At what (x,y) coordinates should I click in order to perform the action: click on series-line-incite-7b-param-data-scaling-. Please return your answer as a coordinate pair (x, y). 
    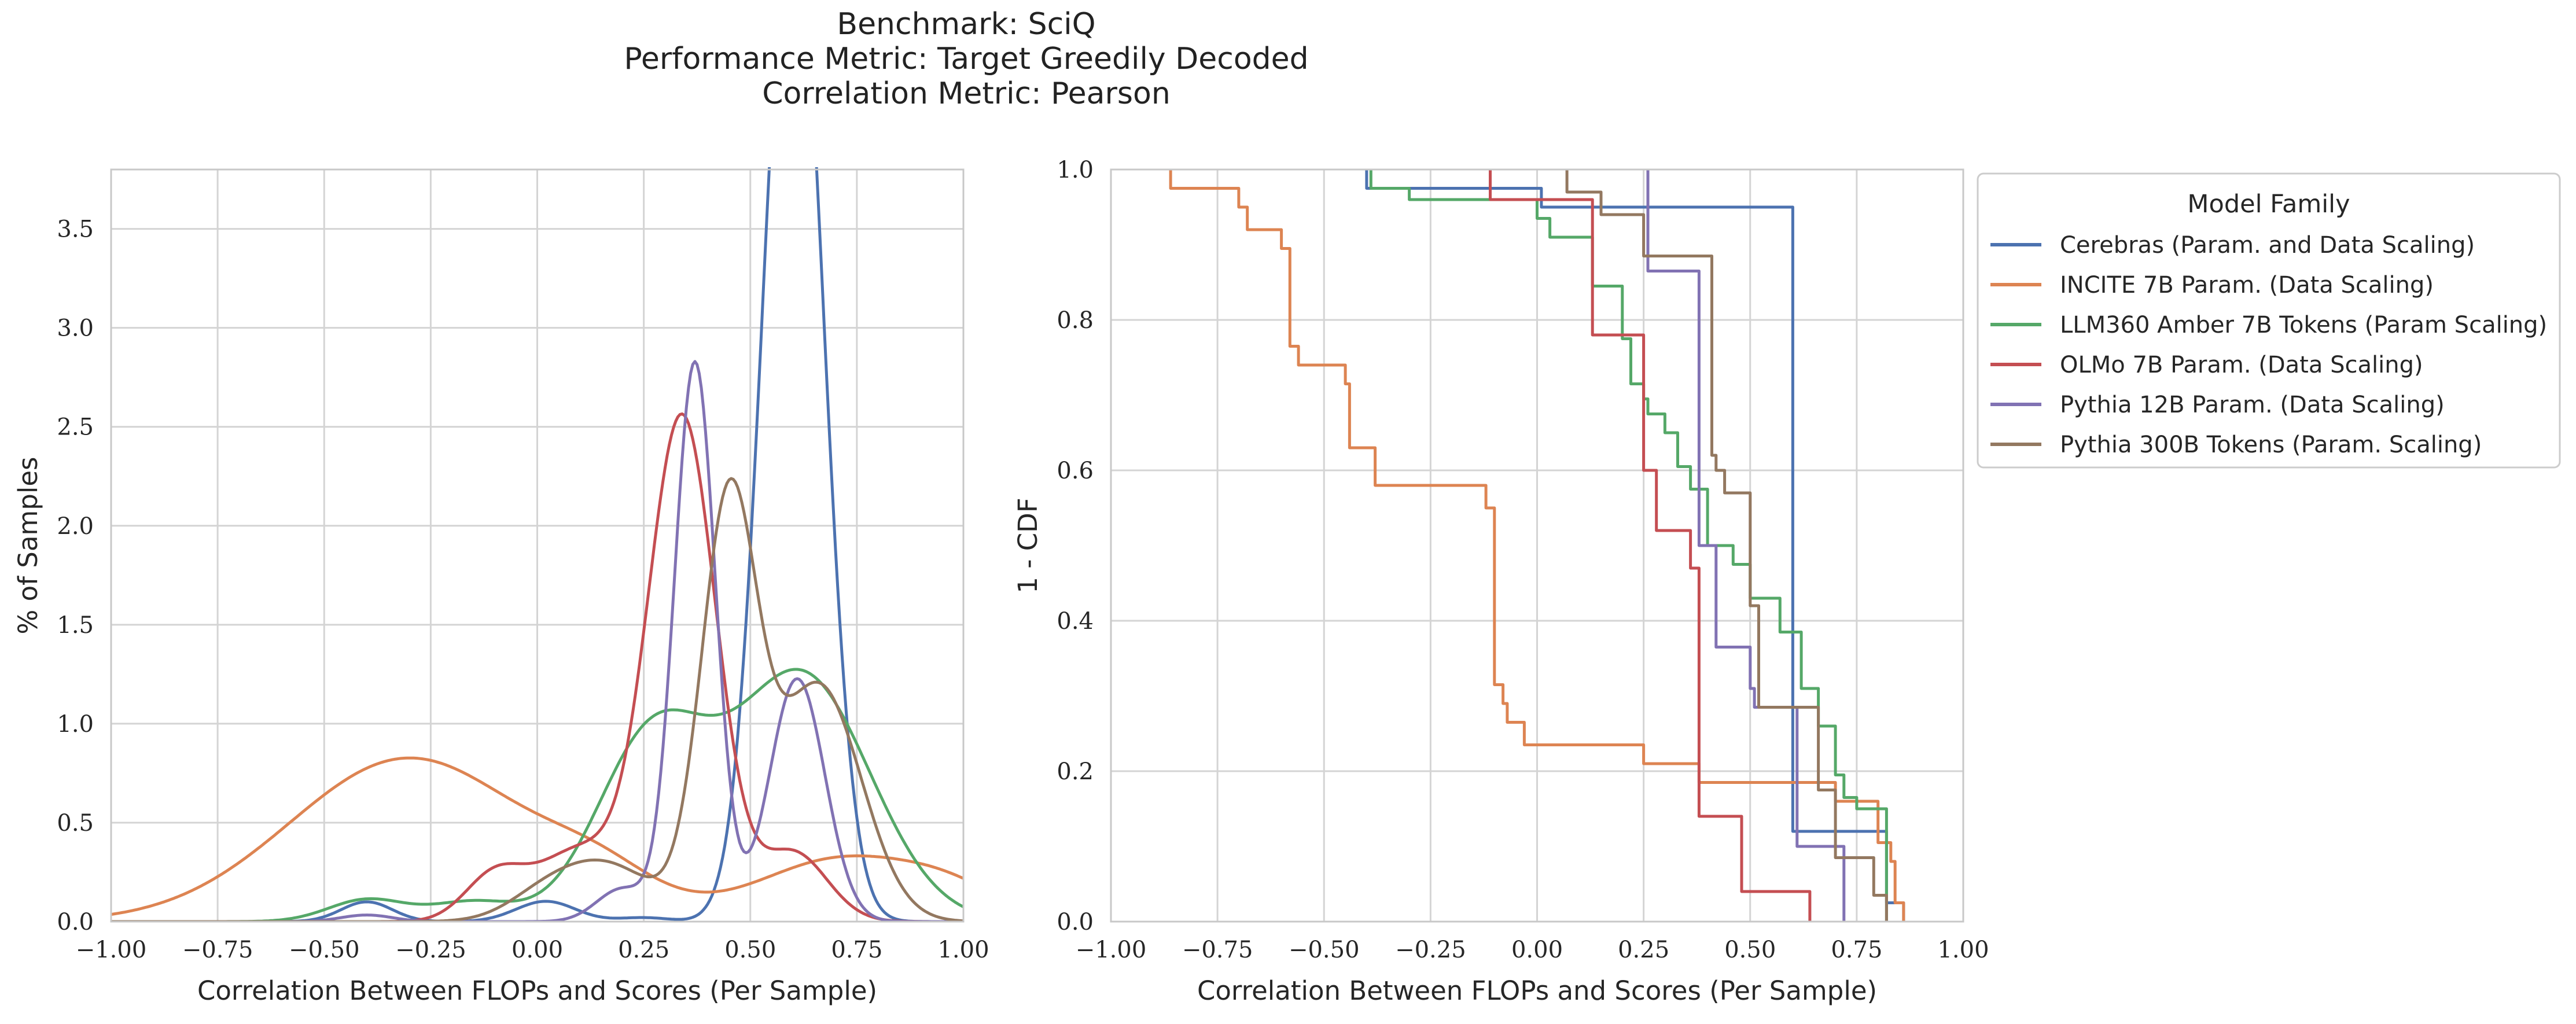
    Looking at the image, I should click on (537, 836).